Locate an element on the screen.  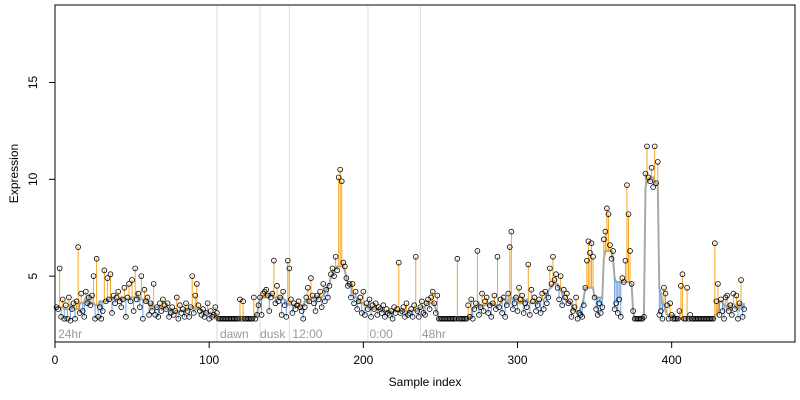
y-axis-label: Expression is located at coordinates (14, 173).